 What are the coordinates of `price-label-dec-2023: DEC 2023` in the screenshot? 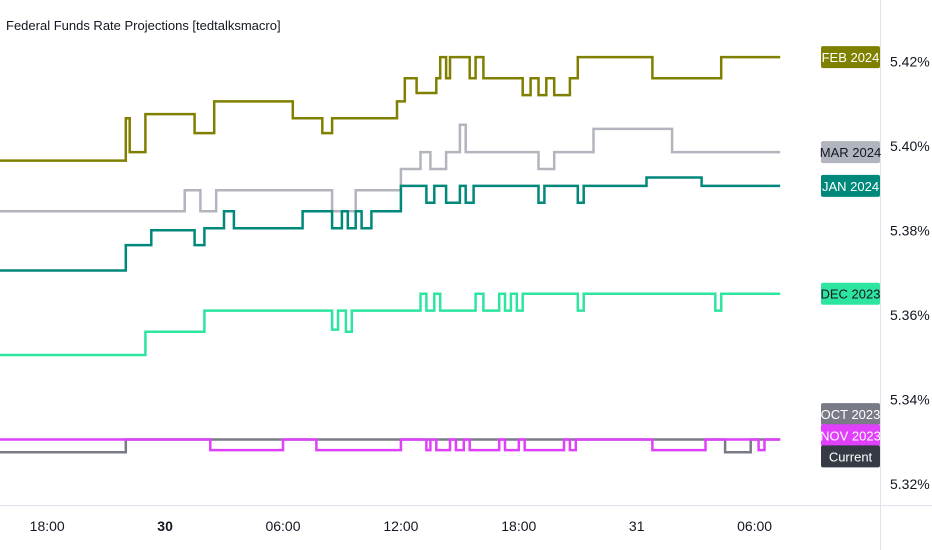 It's located at (851, 293).